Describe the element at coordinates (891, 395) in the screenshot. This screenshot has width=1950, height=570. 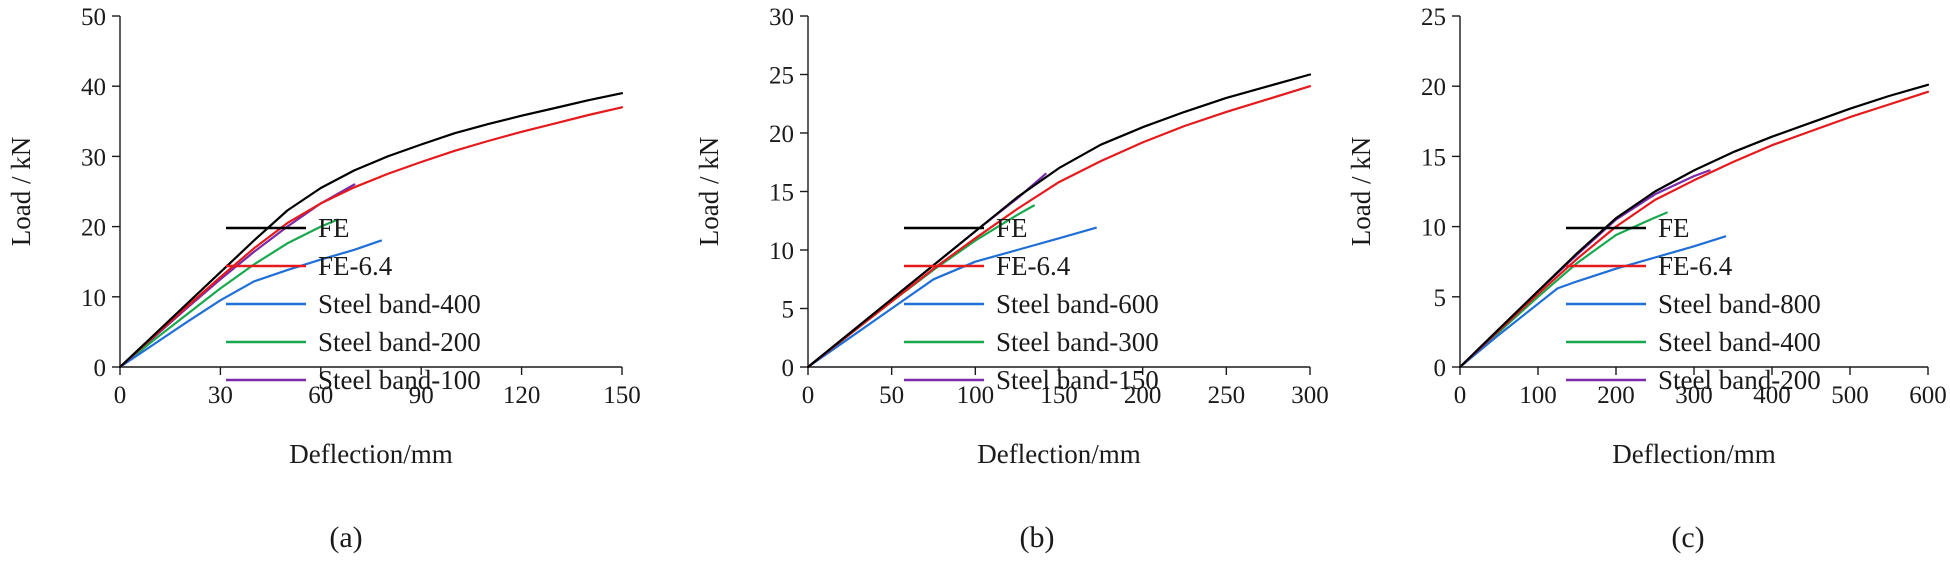
I see `x-tick-label: 50` at that location.